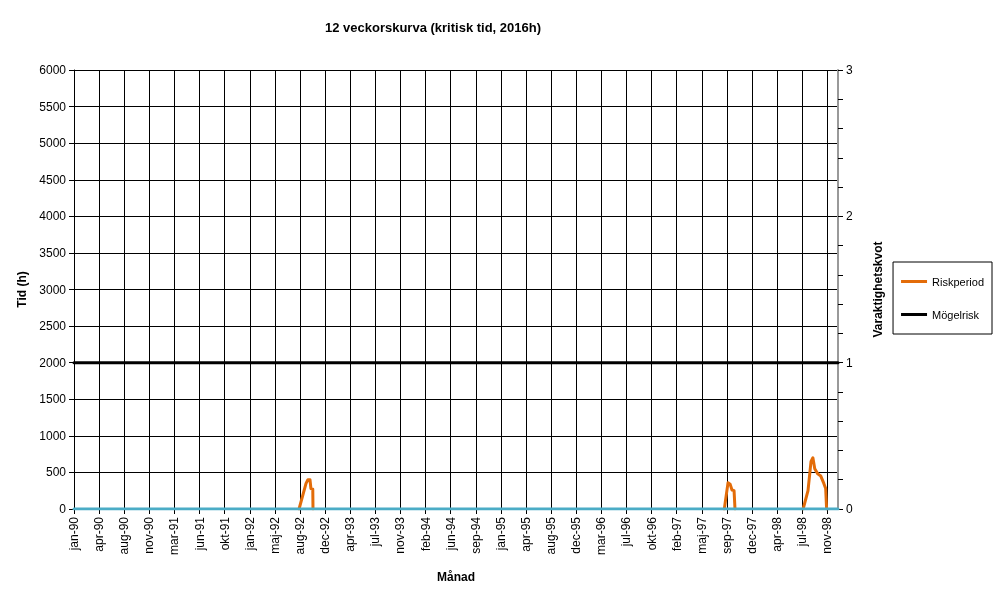 Image resolution: width=1002 pixels, height=596 pixels. What do you see at coordinates (456, 577) in the screenshot?
I see `x-axis-title: Månad` at bounding box center [456, 577].